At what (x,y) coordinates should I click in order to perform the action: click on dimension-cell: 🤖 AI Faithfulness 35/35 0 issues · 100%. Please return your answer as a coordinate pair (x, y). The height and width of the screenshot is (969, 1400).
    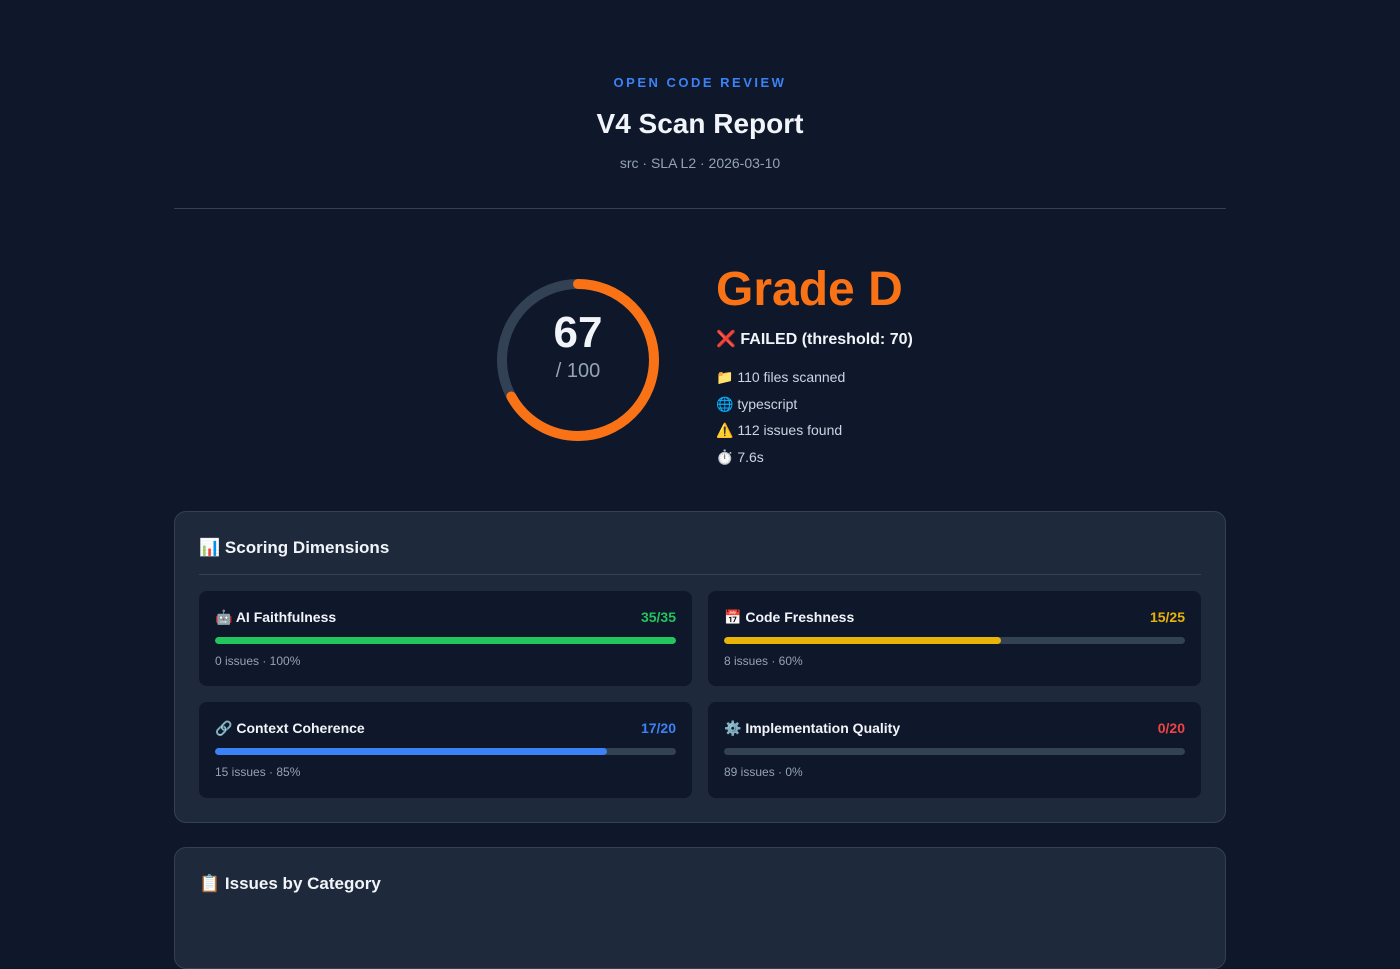
    Looking at the image, I should click on (445, 638).